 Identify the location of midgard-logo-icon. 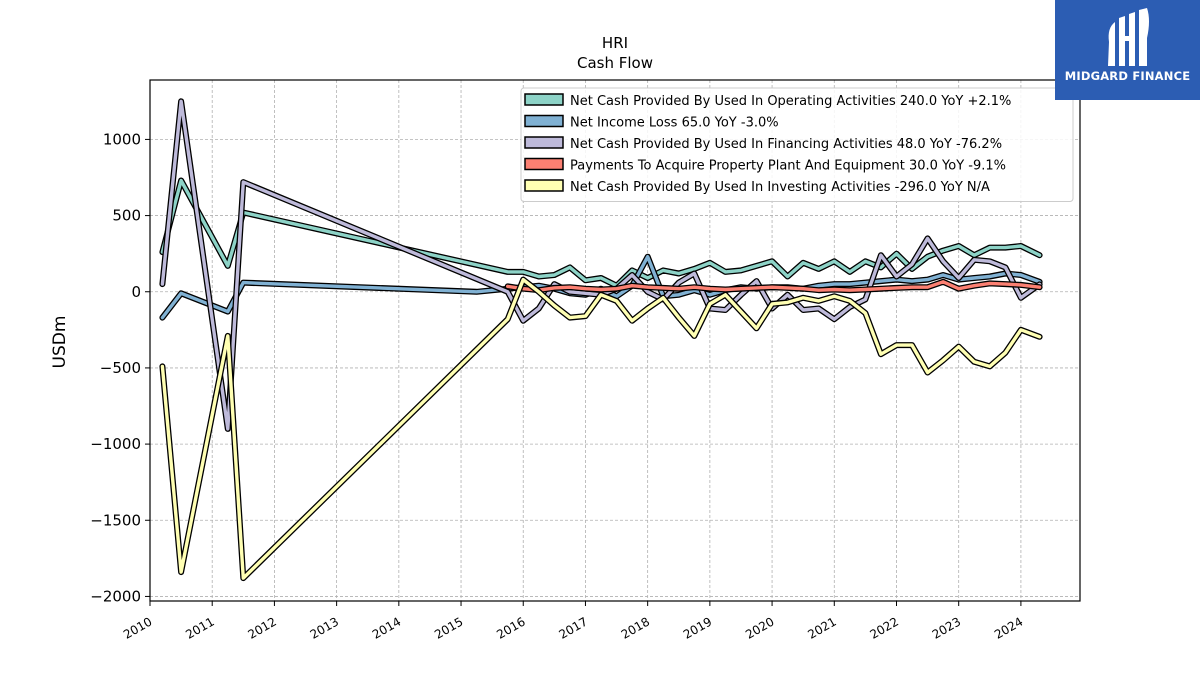
(1128, 37).